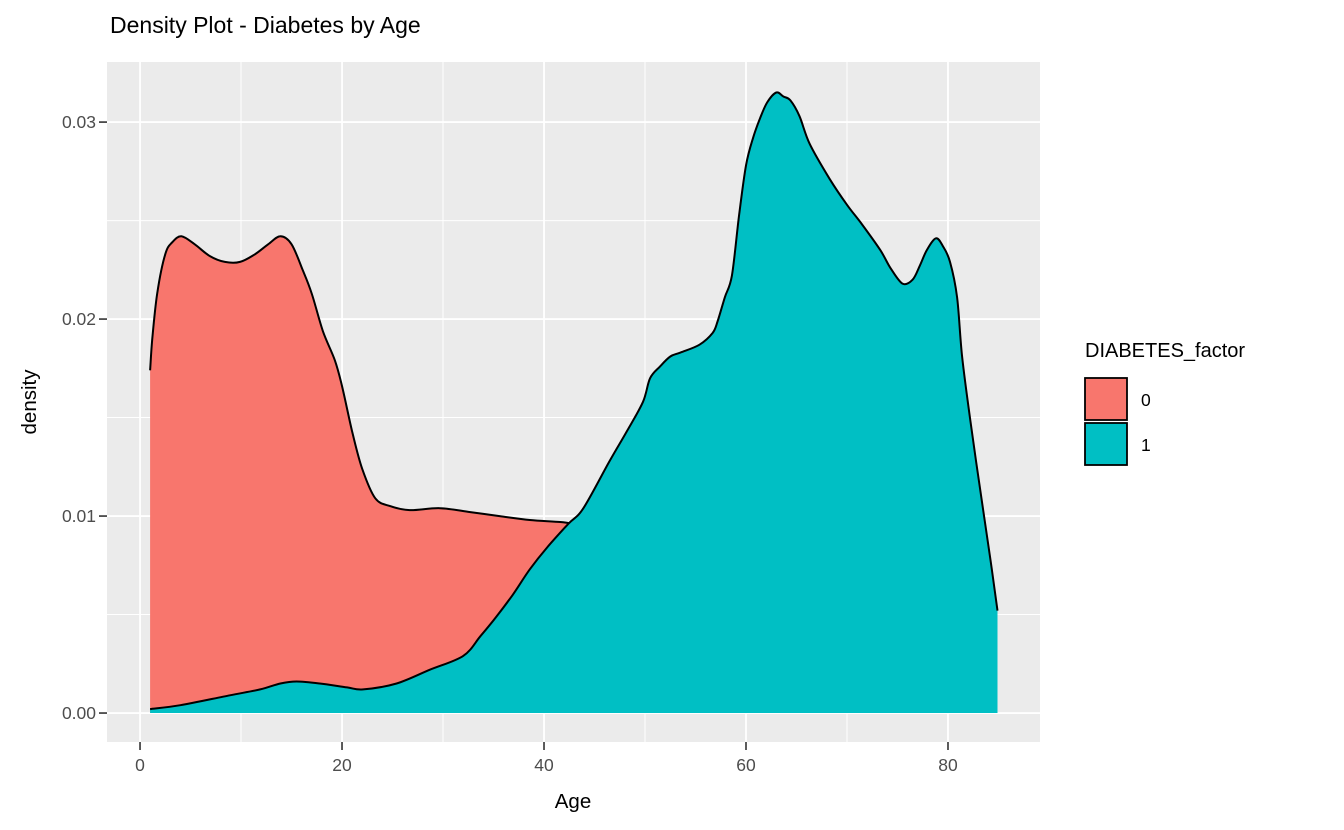 The width and height of the screenshot is (1344, 830). What do you see at coordinates (29, 402) in the screenshot?
I see `y-axis-title: density` at bounding box center [29, 402].